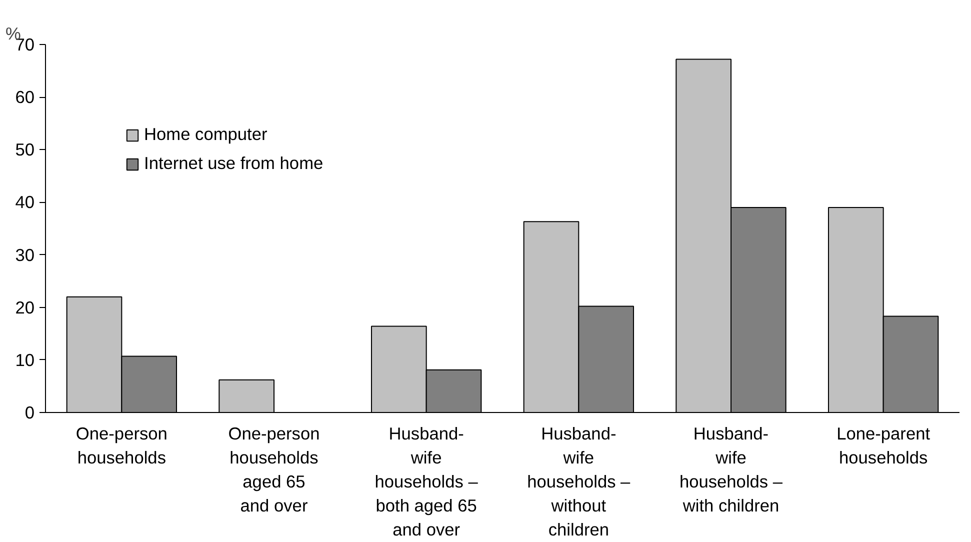 The width and height of the screenshot is (971, 542). Describe the element at coordinates (25, 360) in the screenshot. I see `y-tick-label: 10` at that location.